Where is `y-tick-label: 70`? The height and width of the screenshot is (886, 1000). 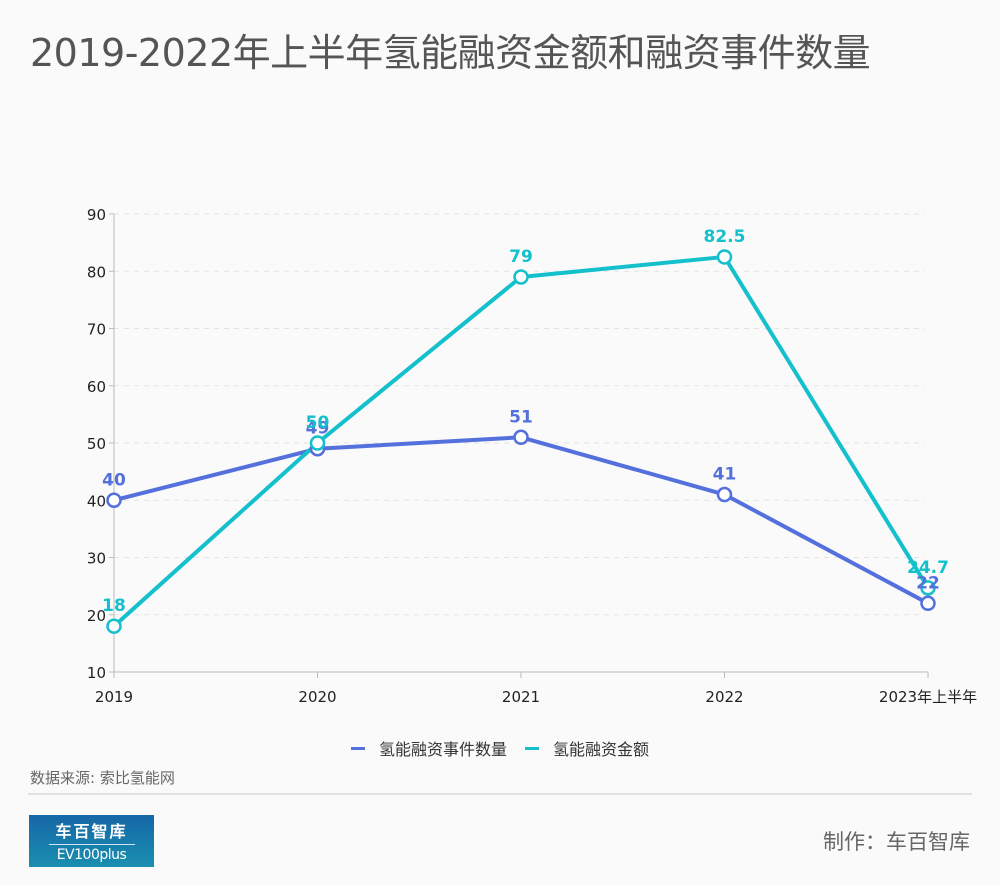
y-tick-label: 70 is located at coordinates (96, 330).